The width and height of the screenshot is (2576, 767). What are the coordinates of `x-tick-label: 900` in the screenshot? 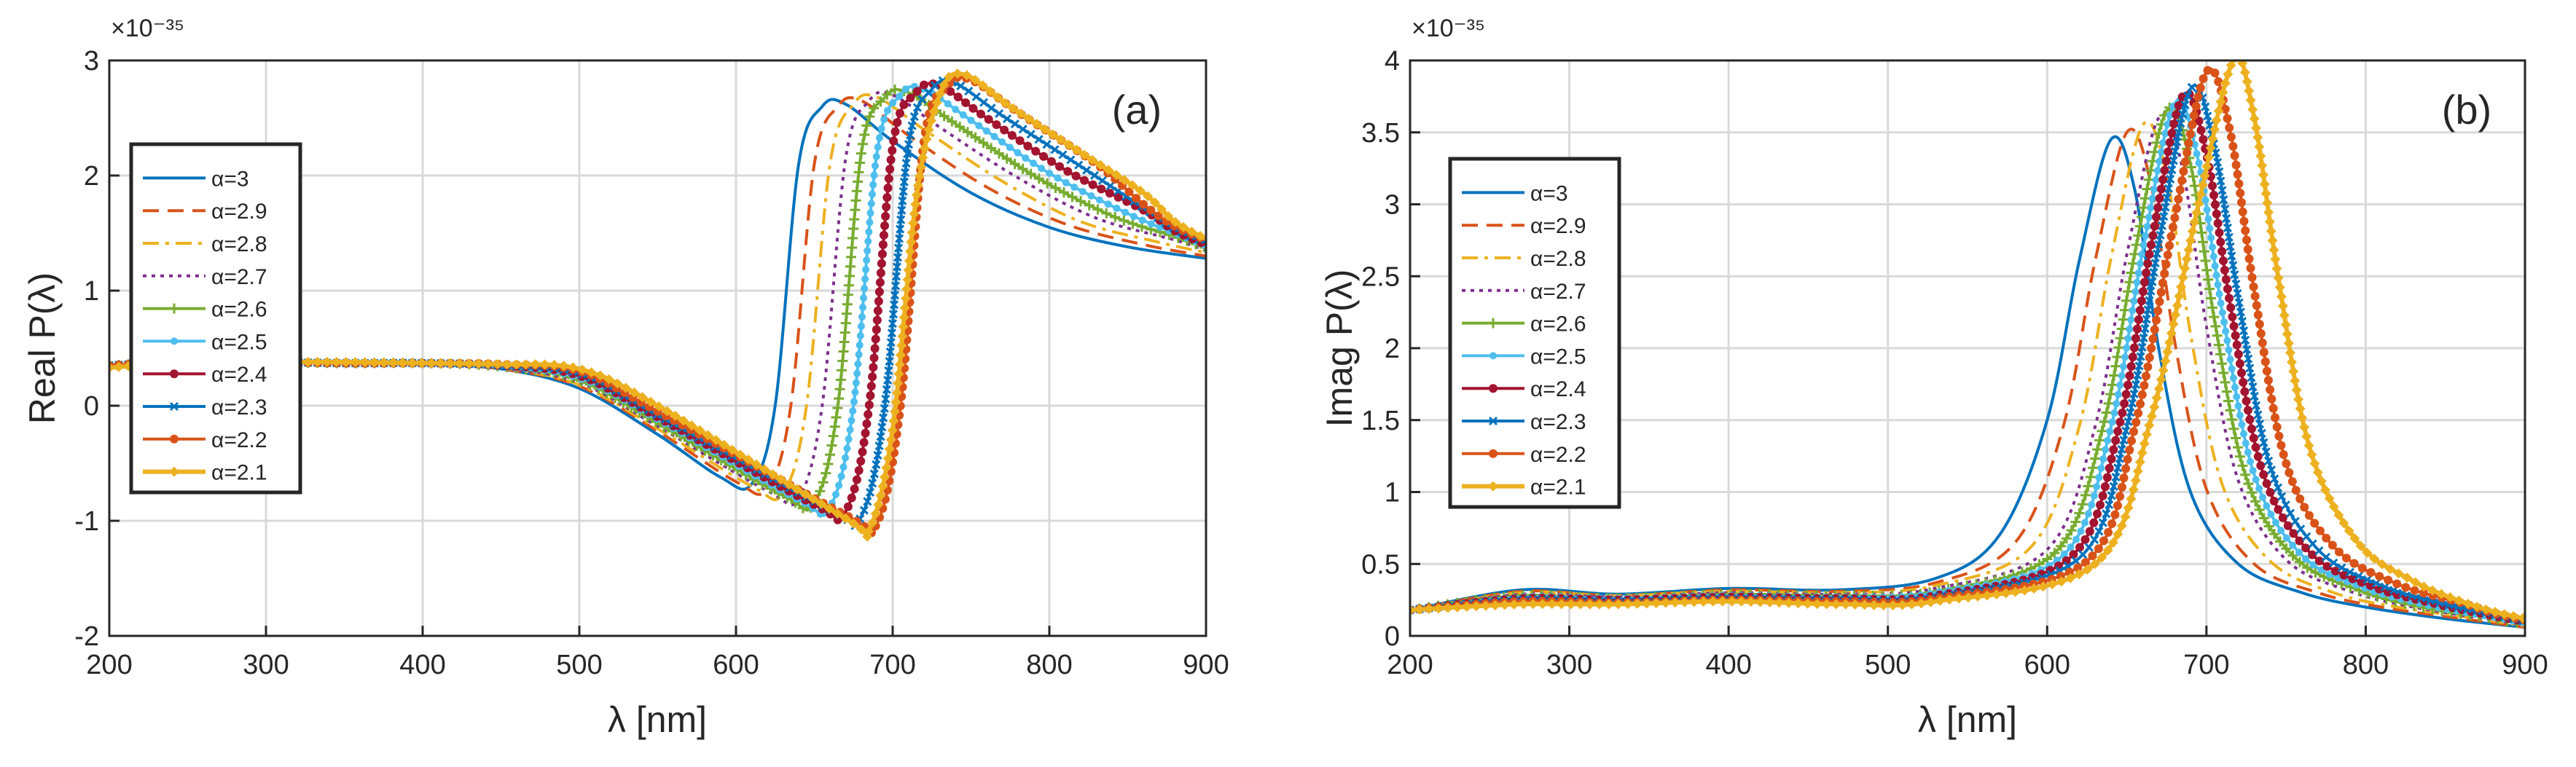 It's located at (2525, 665).